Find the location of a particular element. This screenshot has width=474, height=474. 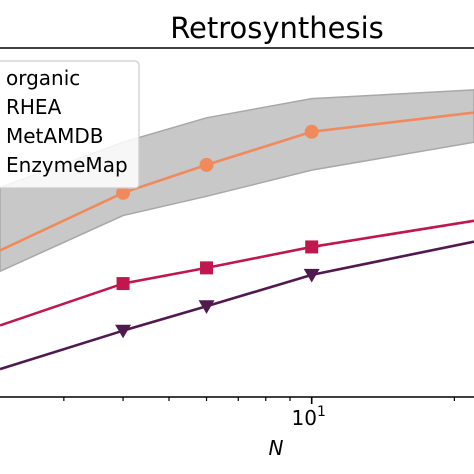

x-tick-label: 101 is located at coordinates (309, 417).